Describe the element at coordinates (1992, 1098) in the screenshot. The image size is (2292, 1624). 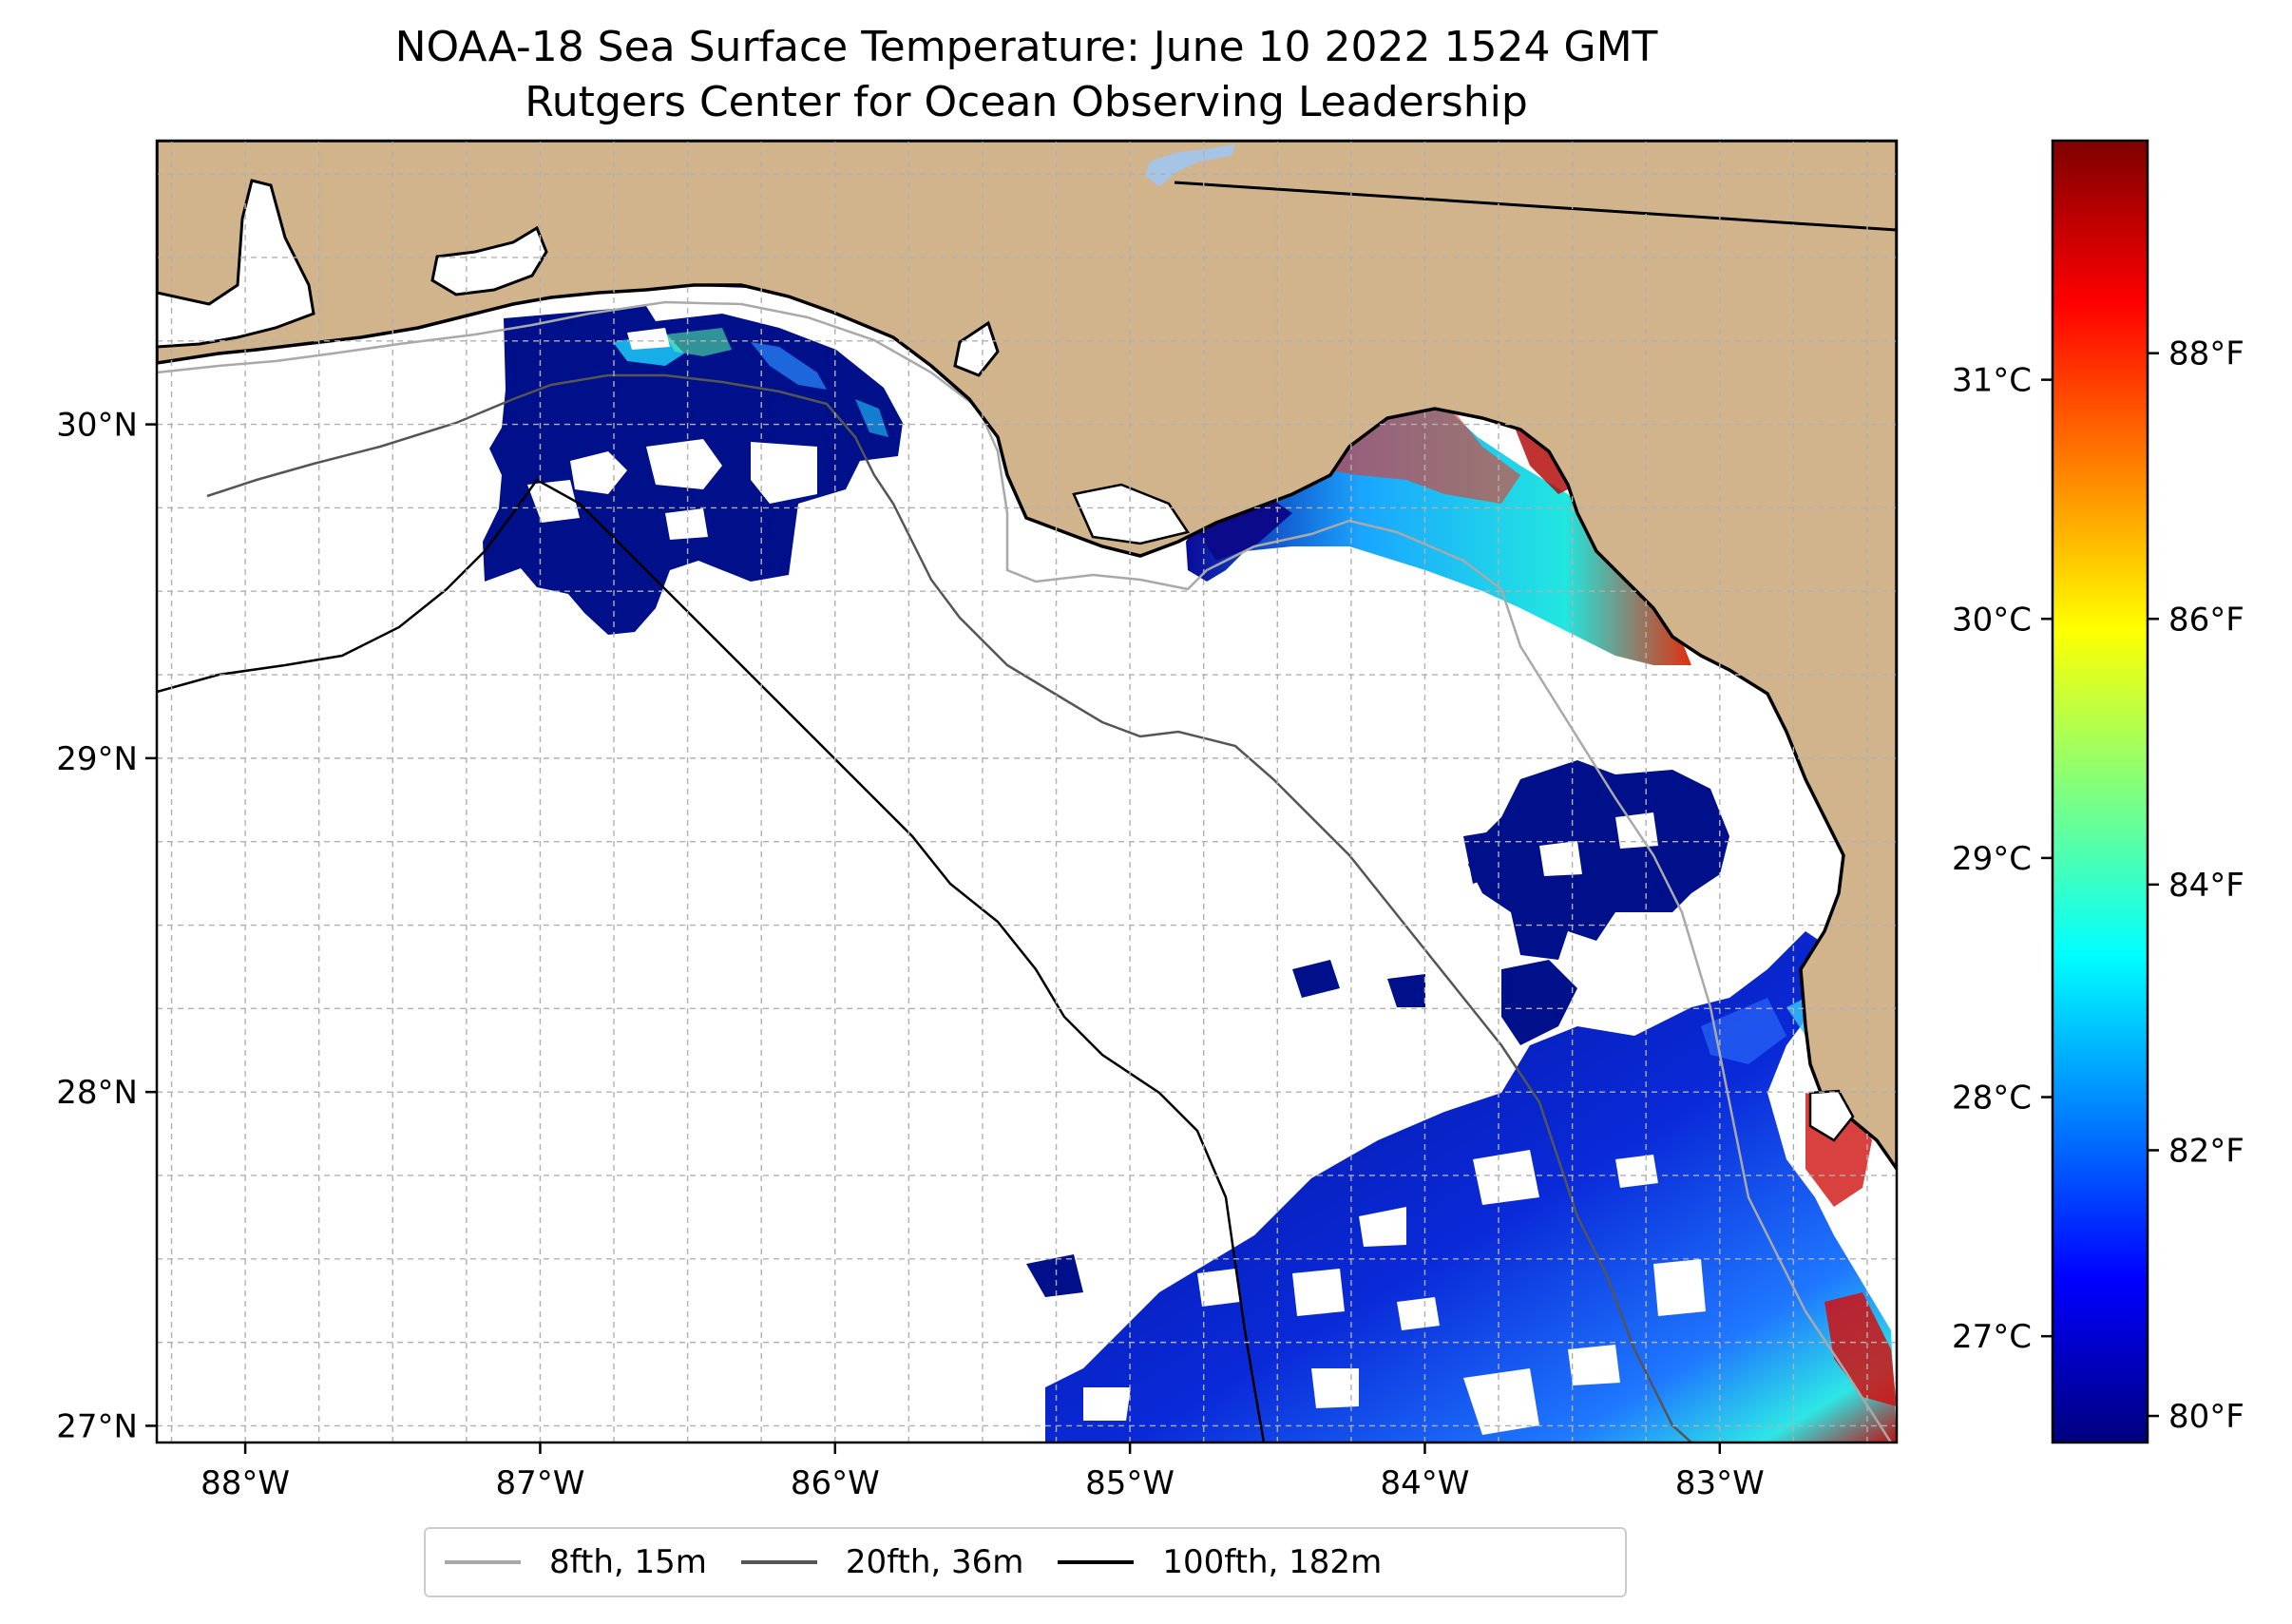
I see `colorbar-c-label: 28°C` at that location.